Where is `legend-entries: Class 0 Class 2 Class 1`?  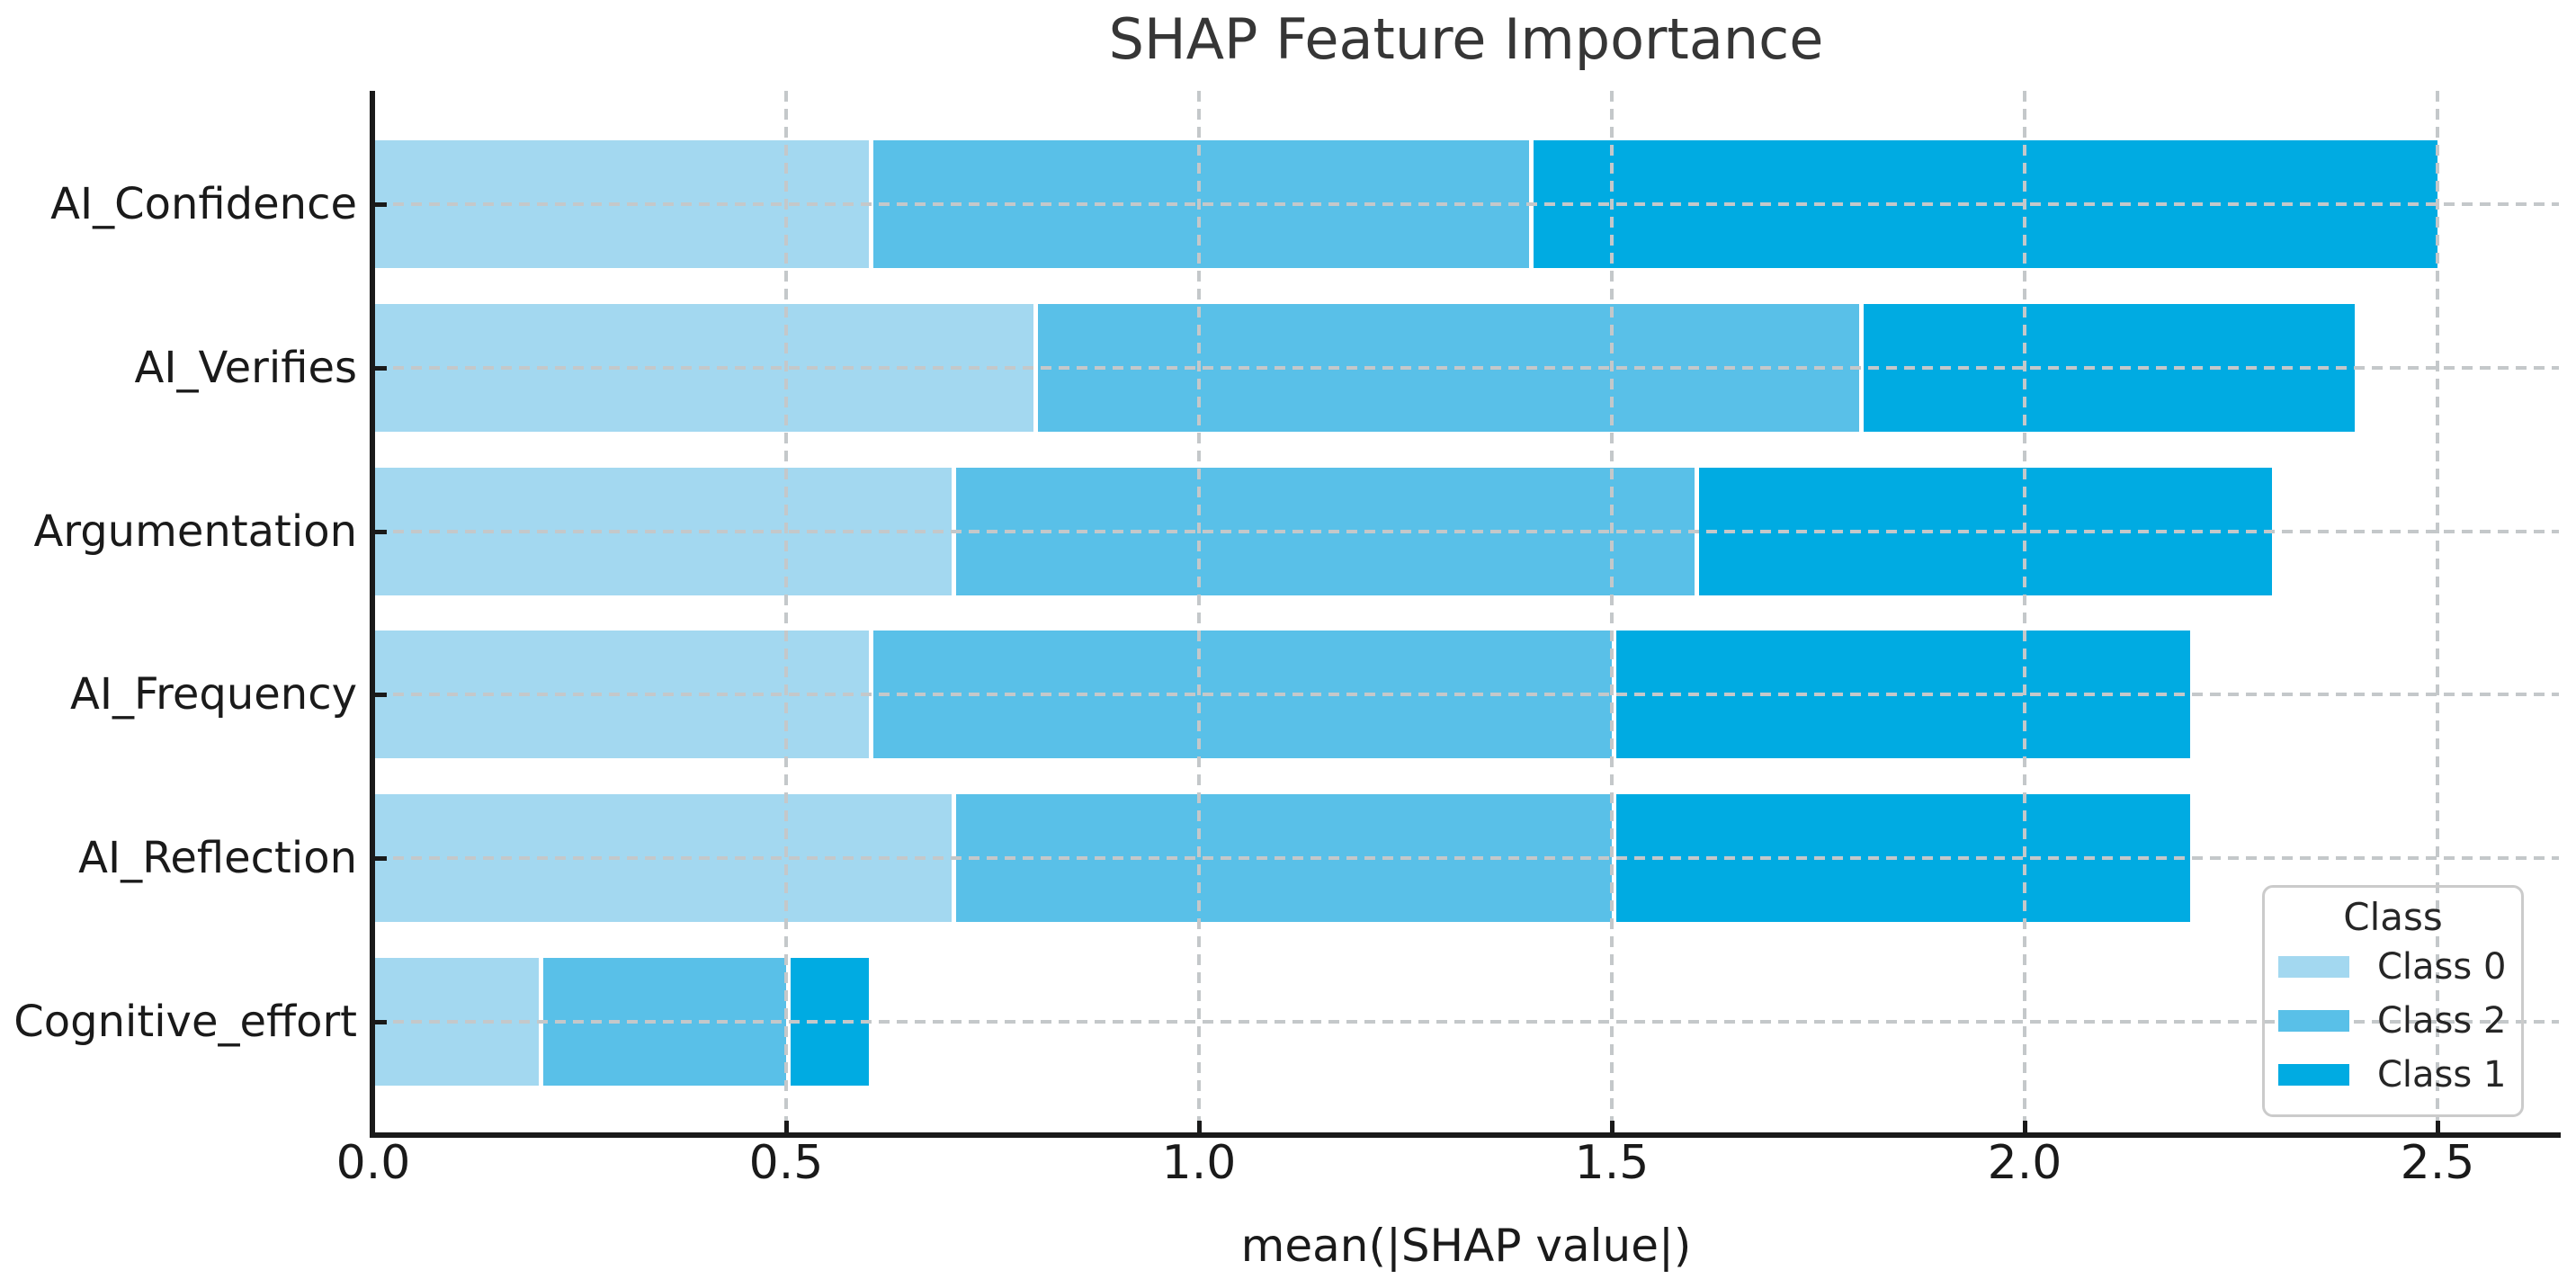 legend-entries: Class 0 Class 2 Class 1 is located at coordinates (2393, 1021).